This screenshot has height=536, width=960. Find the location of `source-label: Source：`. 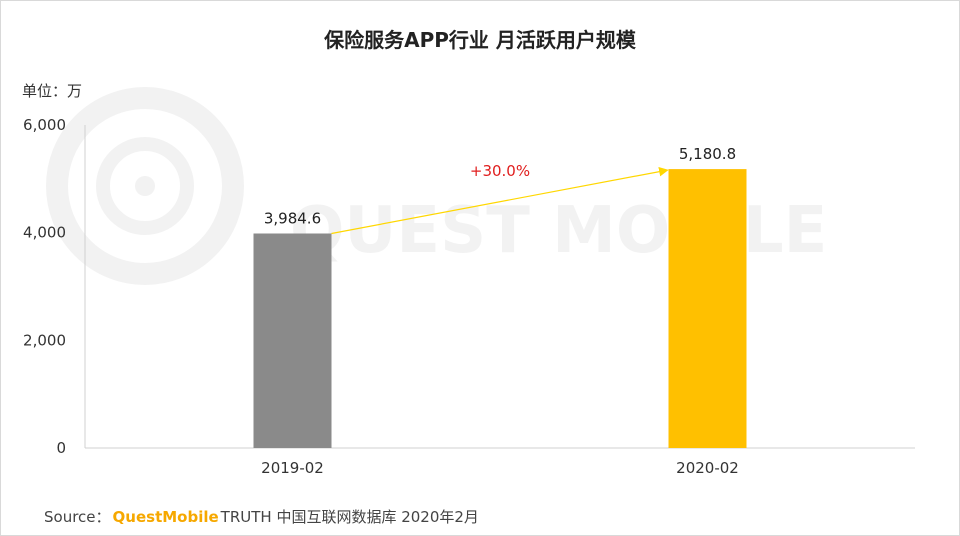

source-label: Source： is located at coordinates (77, 517).